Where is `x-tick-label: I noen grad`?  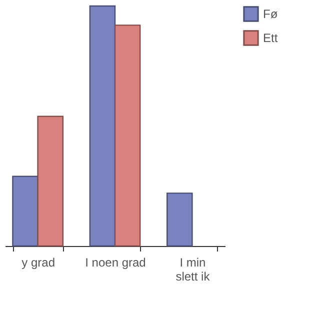 x-tick-label: I noen grad is located at coordinates (115, 263).